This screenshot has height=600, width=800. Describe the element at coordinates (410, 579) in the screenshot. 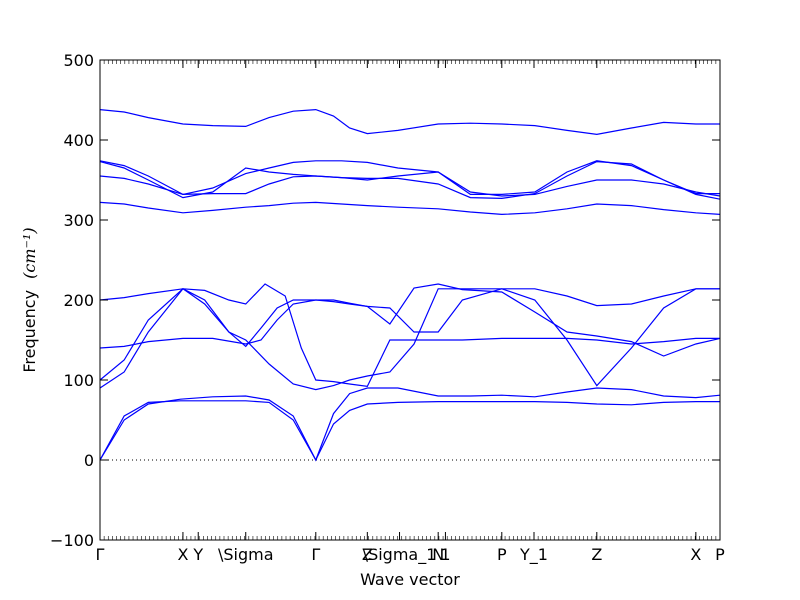

I see `x-axis-label: Wave vector` at that location.